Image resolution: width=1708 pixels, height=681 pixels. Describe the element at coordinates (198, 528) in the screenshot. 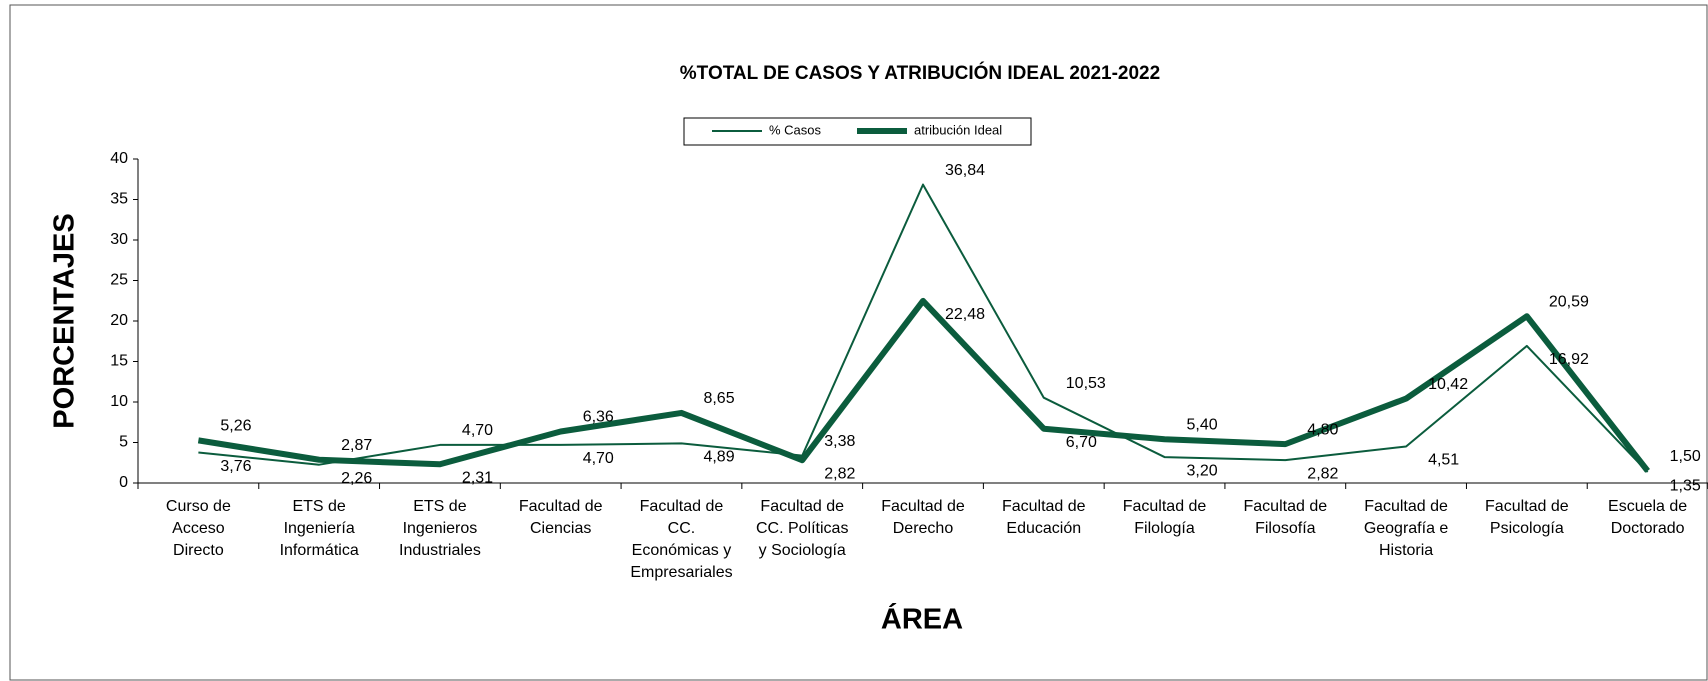

I see `x-tick-label: Curso de Acceso Directo` at that location.